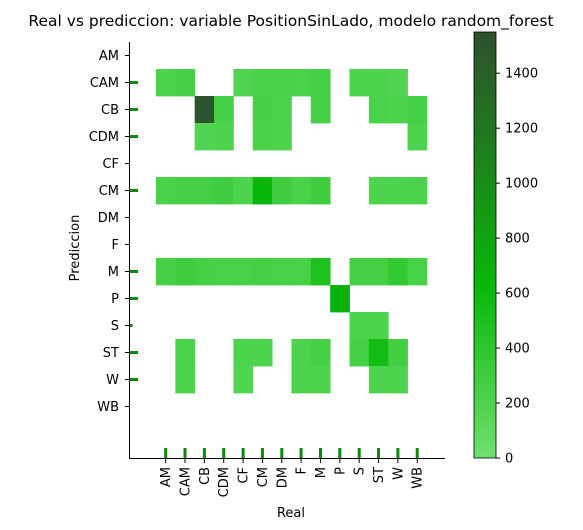  I want to click on y-tick-label: CM, so click(109, 191).